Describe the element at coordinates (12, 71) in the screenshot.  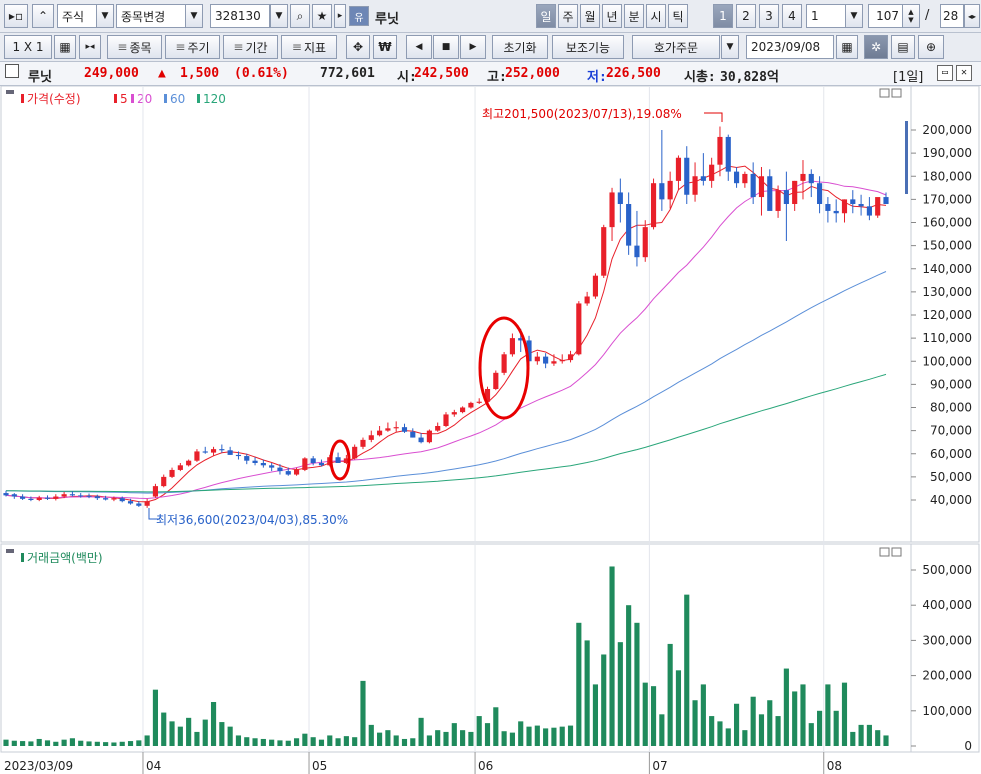
I see `checkbox` at that location.